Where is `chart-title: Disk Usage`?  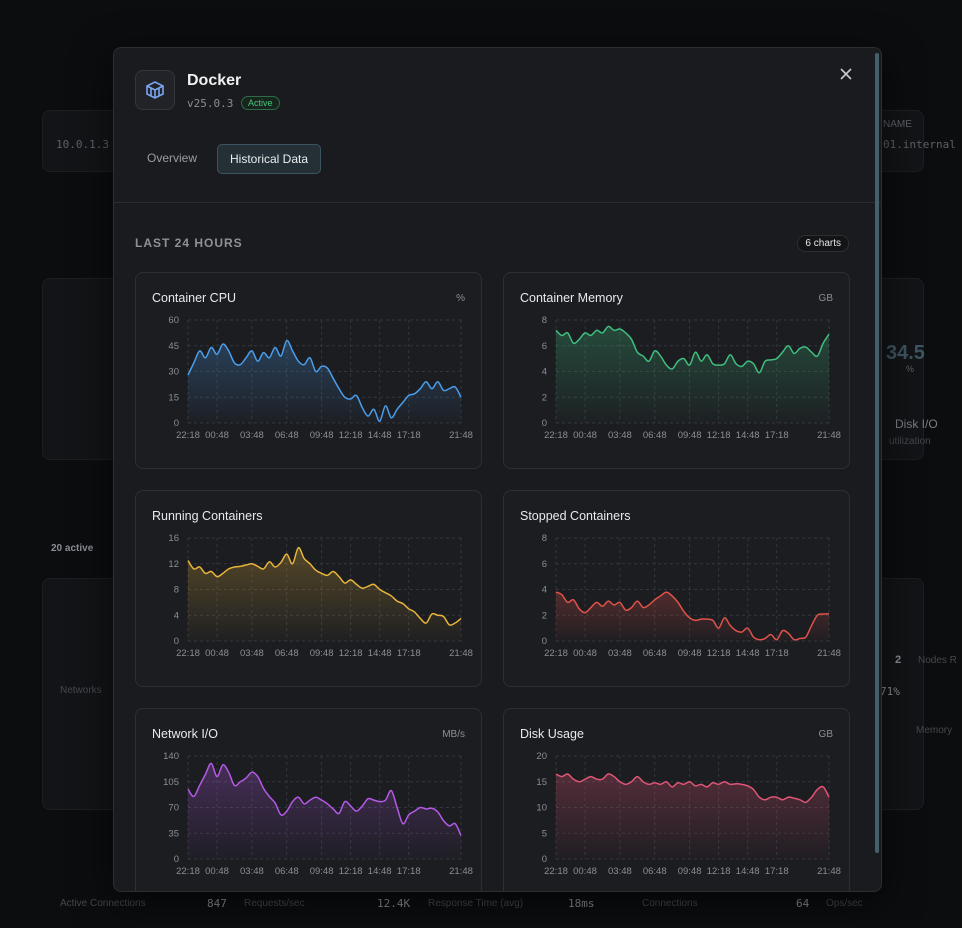
chart-title: Disk Usage is located at coordinates (552, 734).